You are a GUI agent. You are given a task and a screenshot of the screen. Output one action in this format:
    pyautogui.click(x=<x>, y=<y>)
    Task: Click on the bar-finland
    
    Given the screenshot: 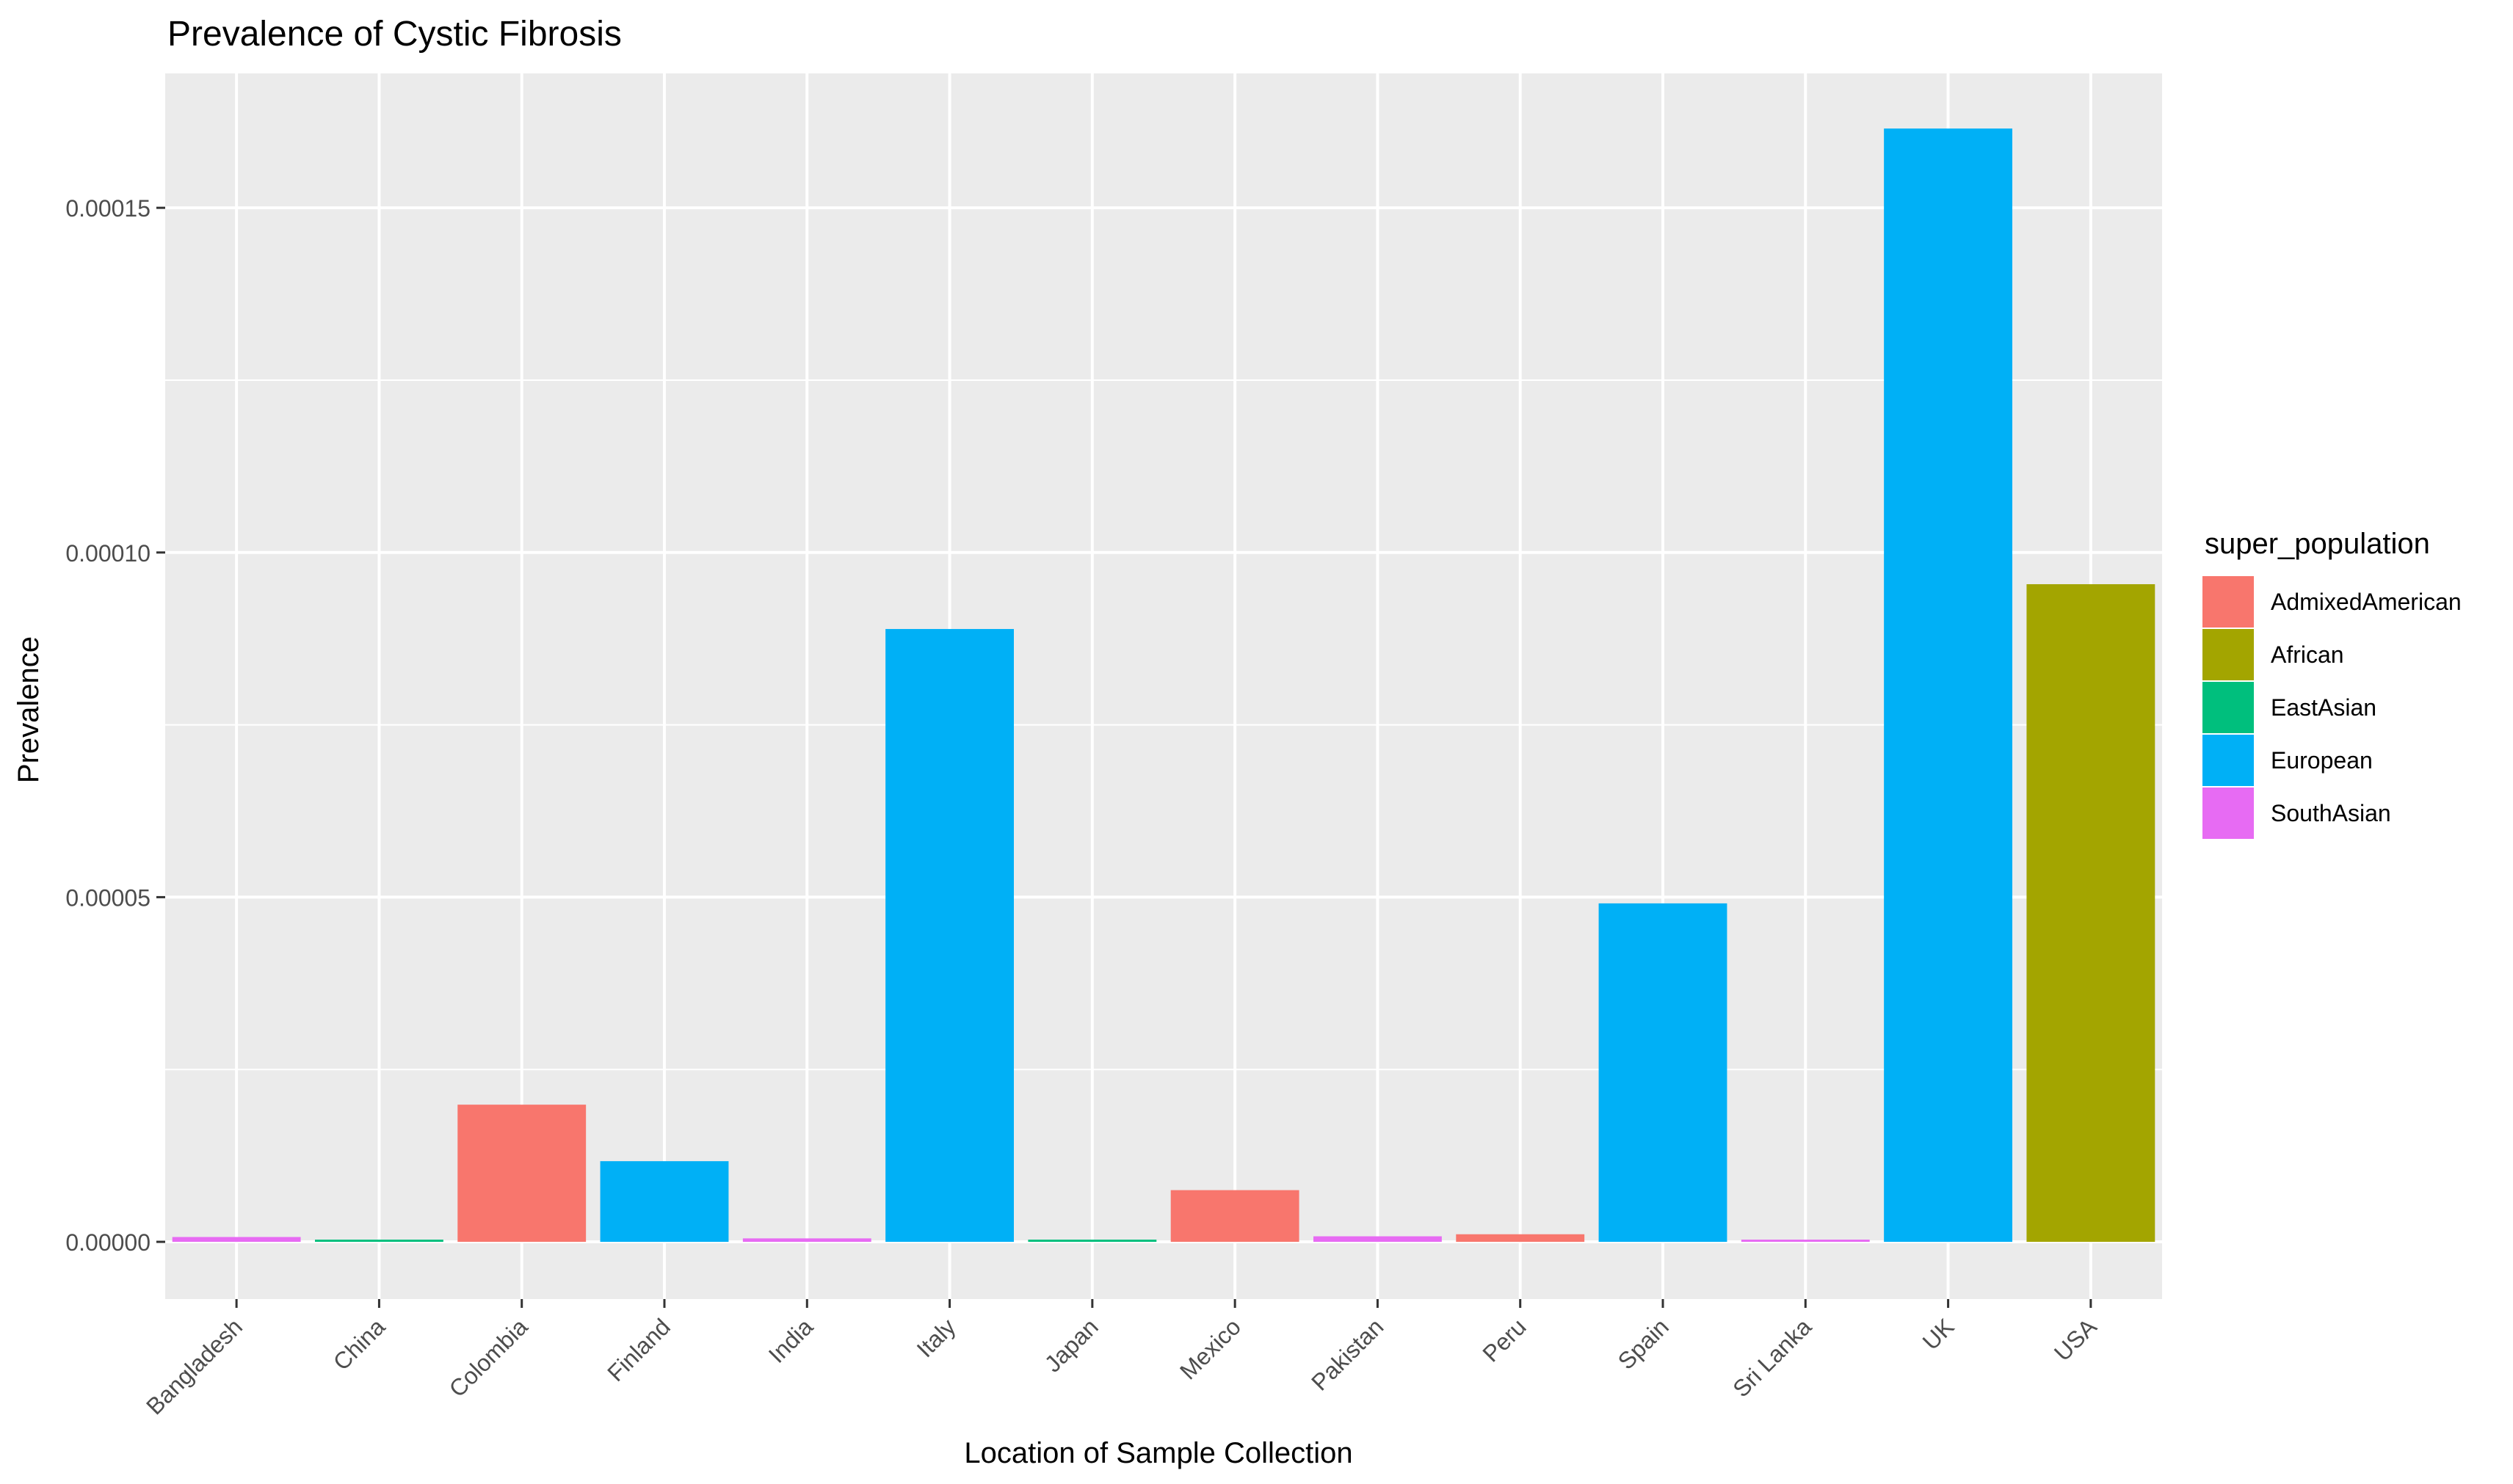 What is the action you would take?
    pyautogui.click(x=665, y=1202)
    